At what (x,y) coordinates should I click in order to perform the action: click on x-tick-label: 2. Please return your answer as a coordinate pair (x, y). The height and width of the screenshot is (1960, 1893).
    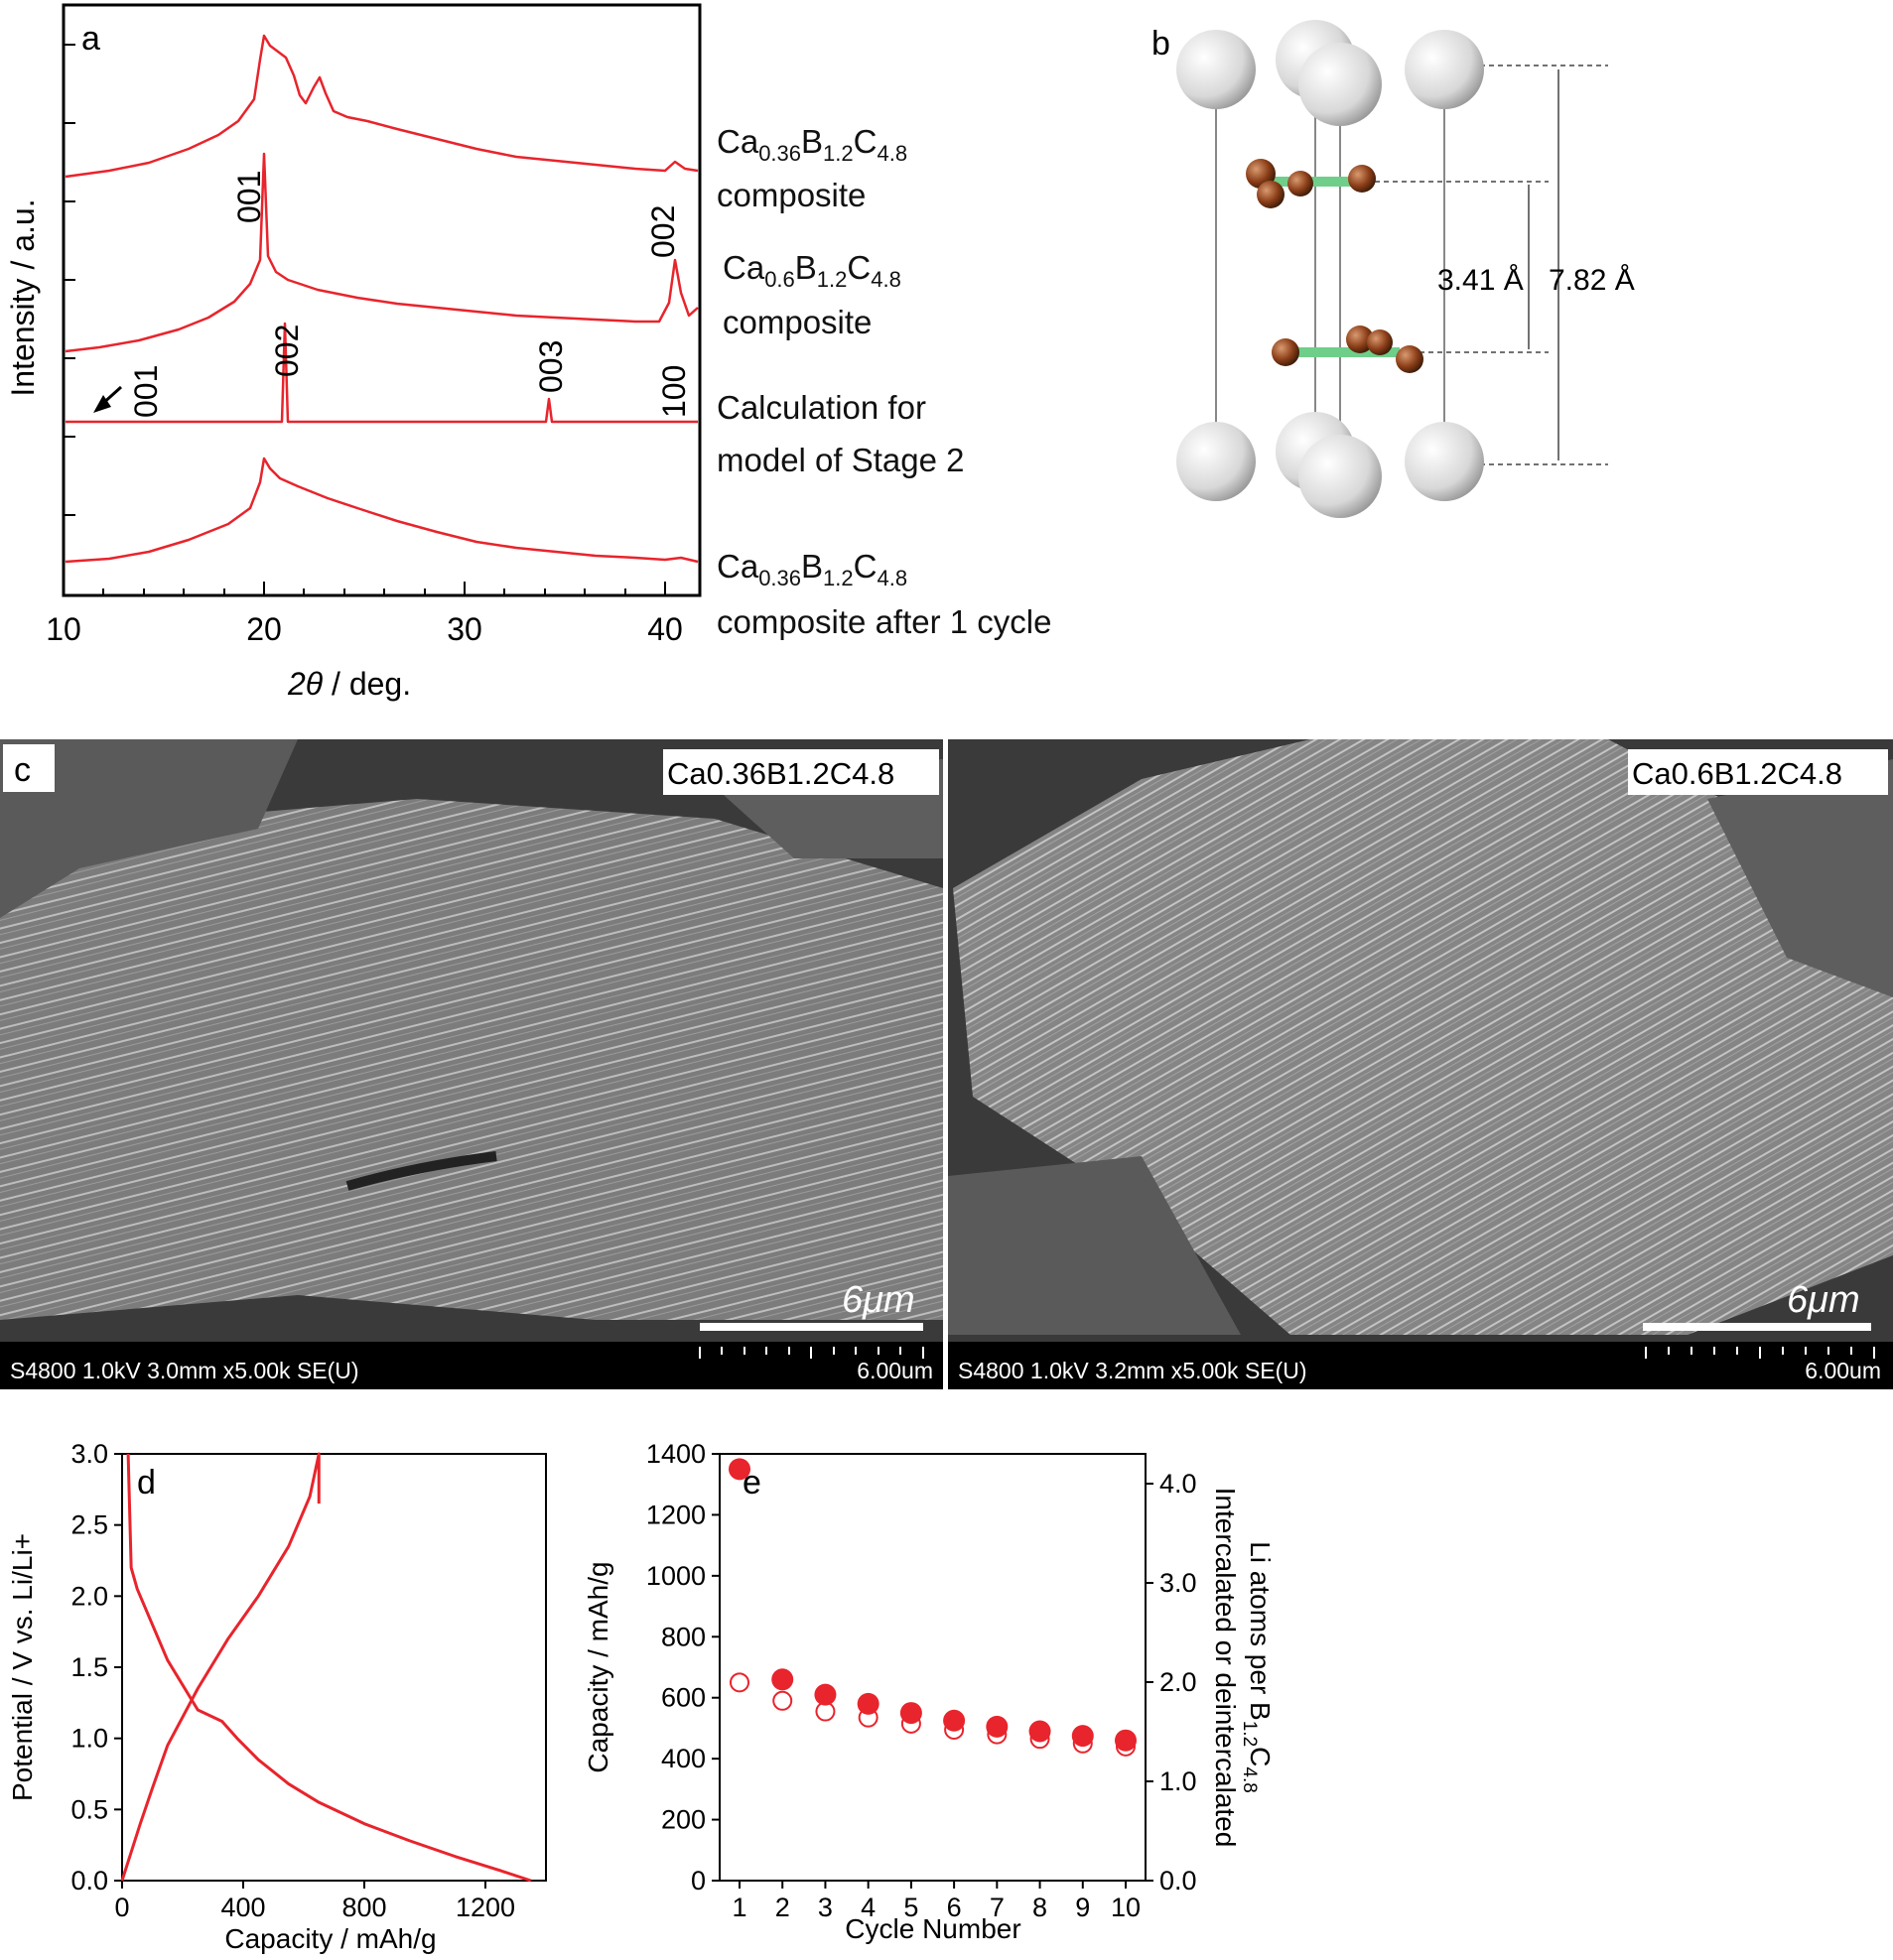
    Looking at the image, I should click on (782, 1907).